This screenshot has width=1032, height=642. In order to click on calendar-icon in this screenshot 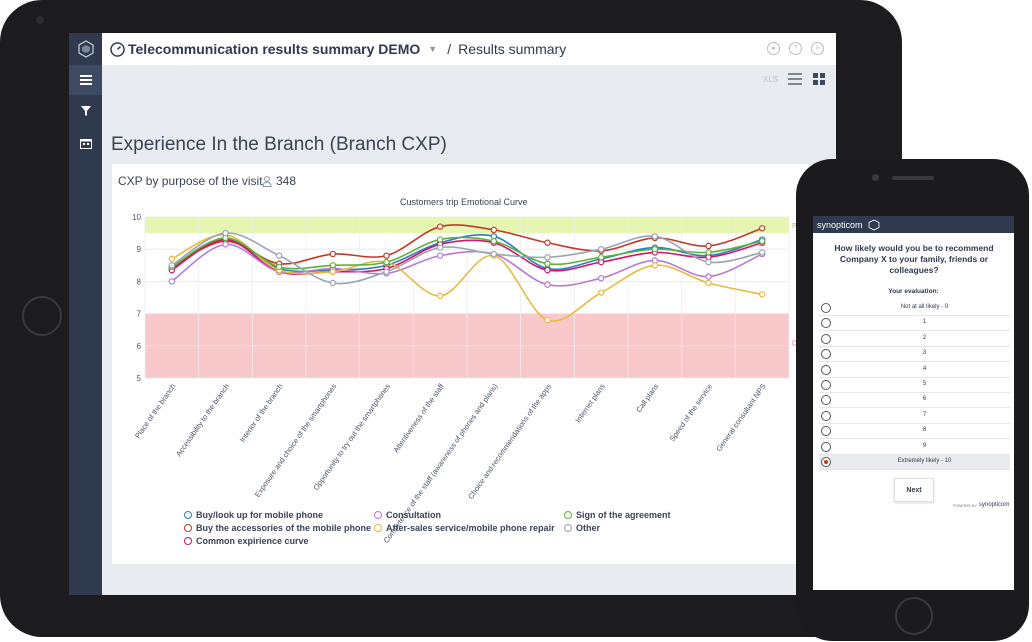, I will do `click(85, 143)`.